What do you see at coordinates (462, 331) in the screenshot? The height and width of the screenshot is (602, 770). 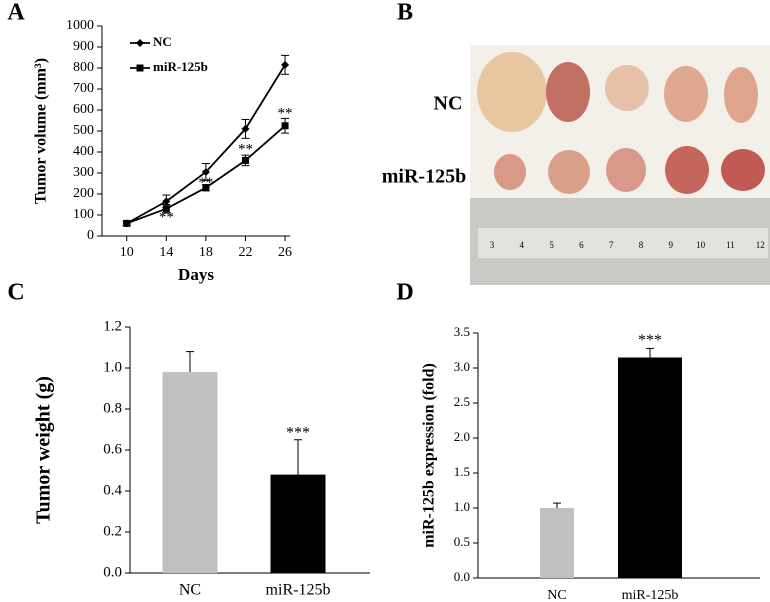 I see `y-tick-label: 3.5` at bounding box center [462, 331].